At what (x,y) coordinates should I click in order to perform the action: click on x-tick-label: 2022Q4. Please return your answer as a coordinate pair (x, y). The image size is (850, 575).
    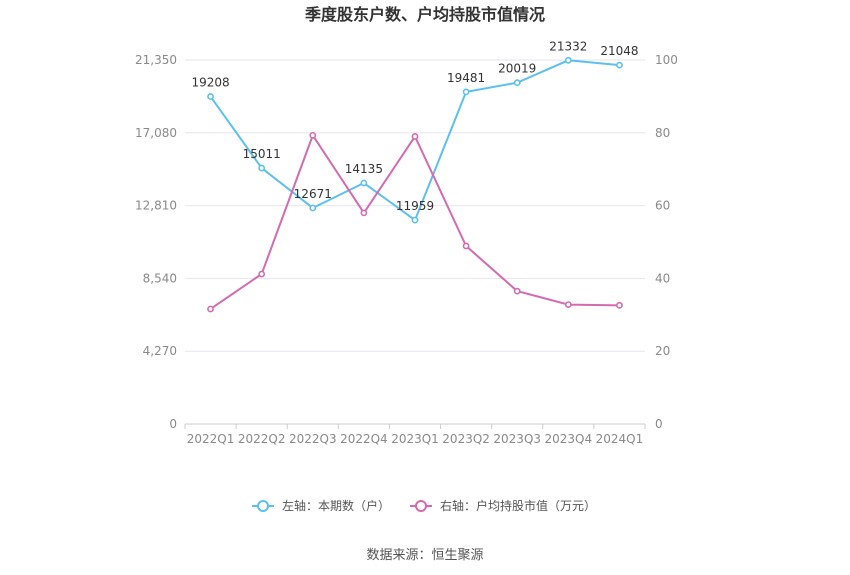
    Looking at the image, I should click on (364, 439).